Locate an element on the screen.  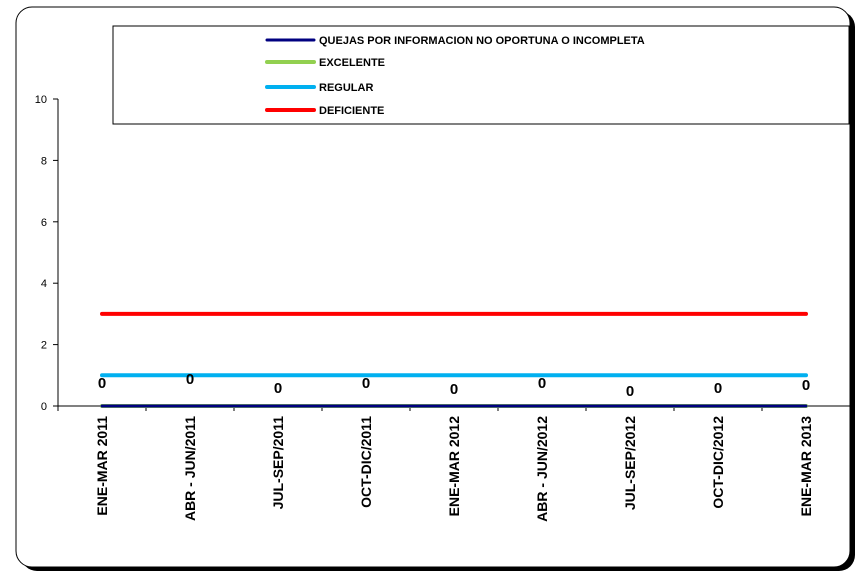
x-tick-label: OCT-DIC/2011 is located at coordinates (366, 462).